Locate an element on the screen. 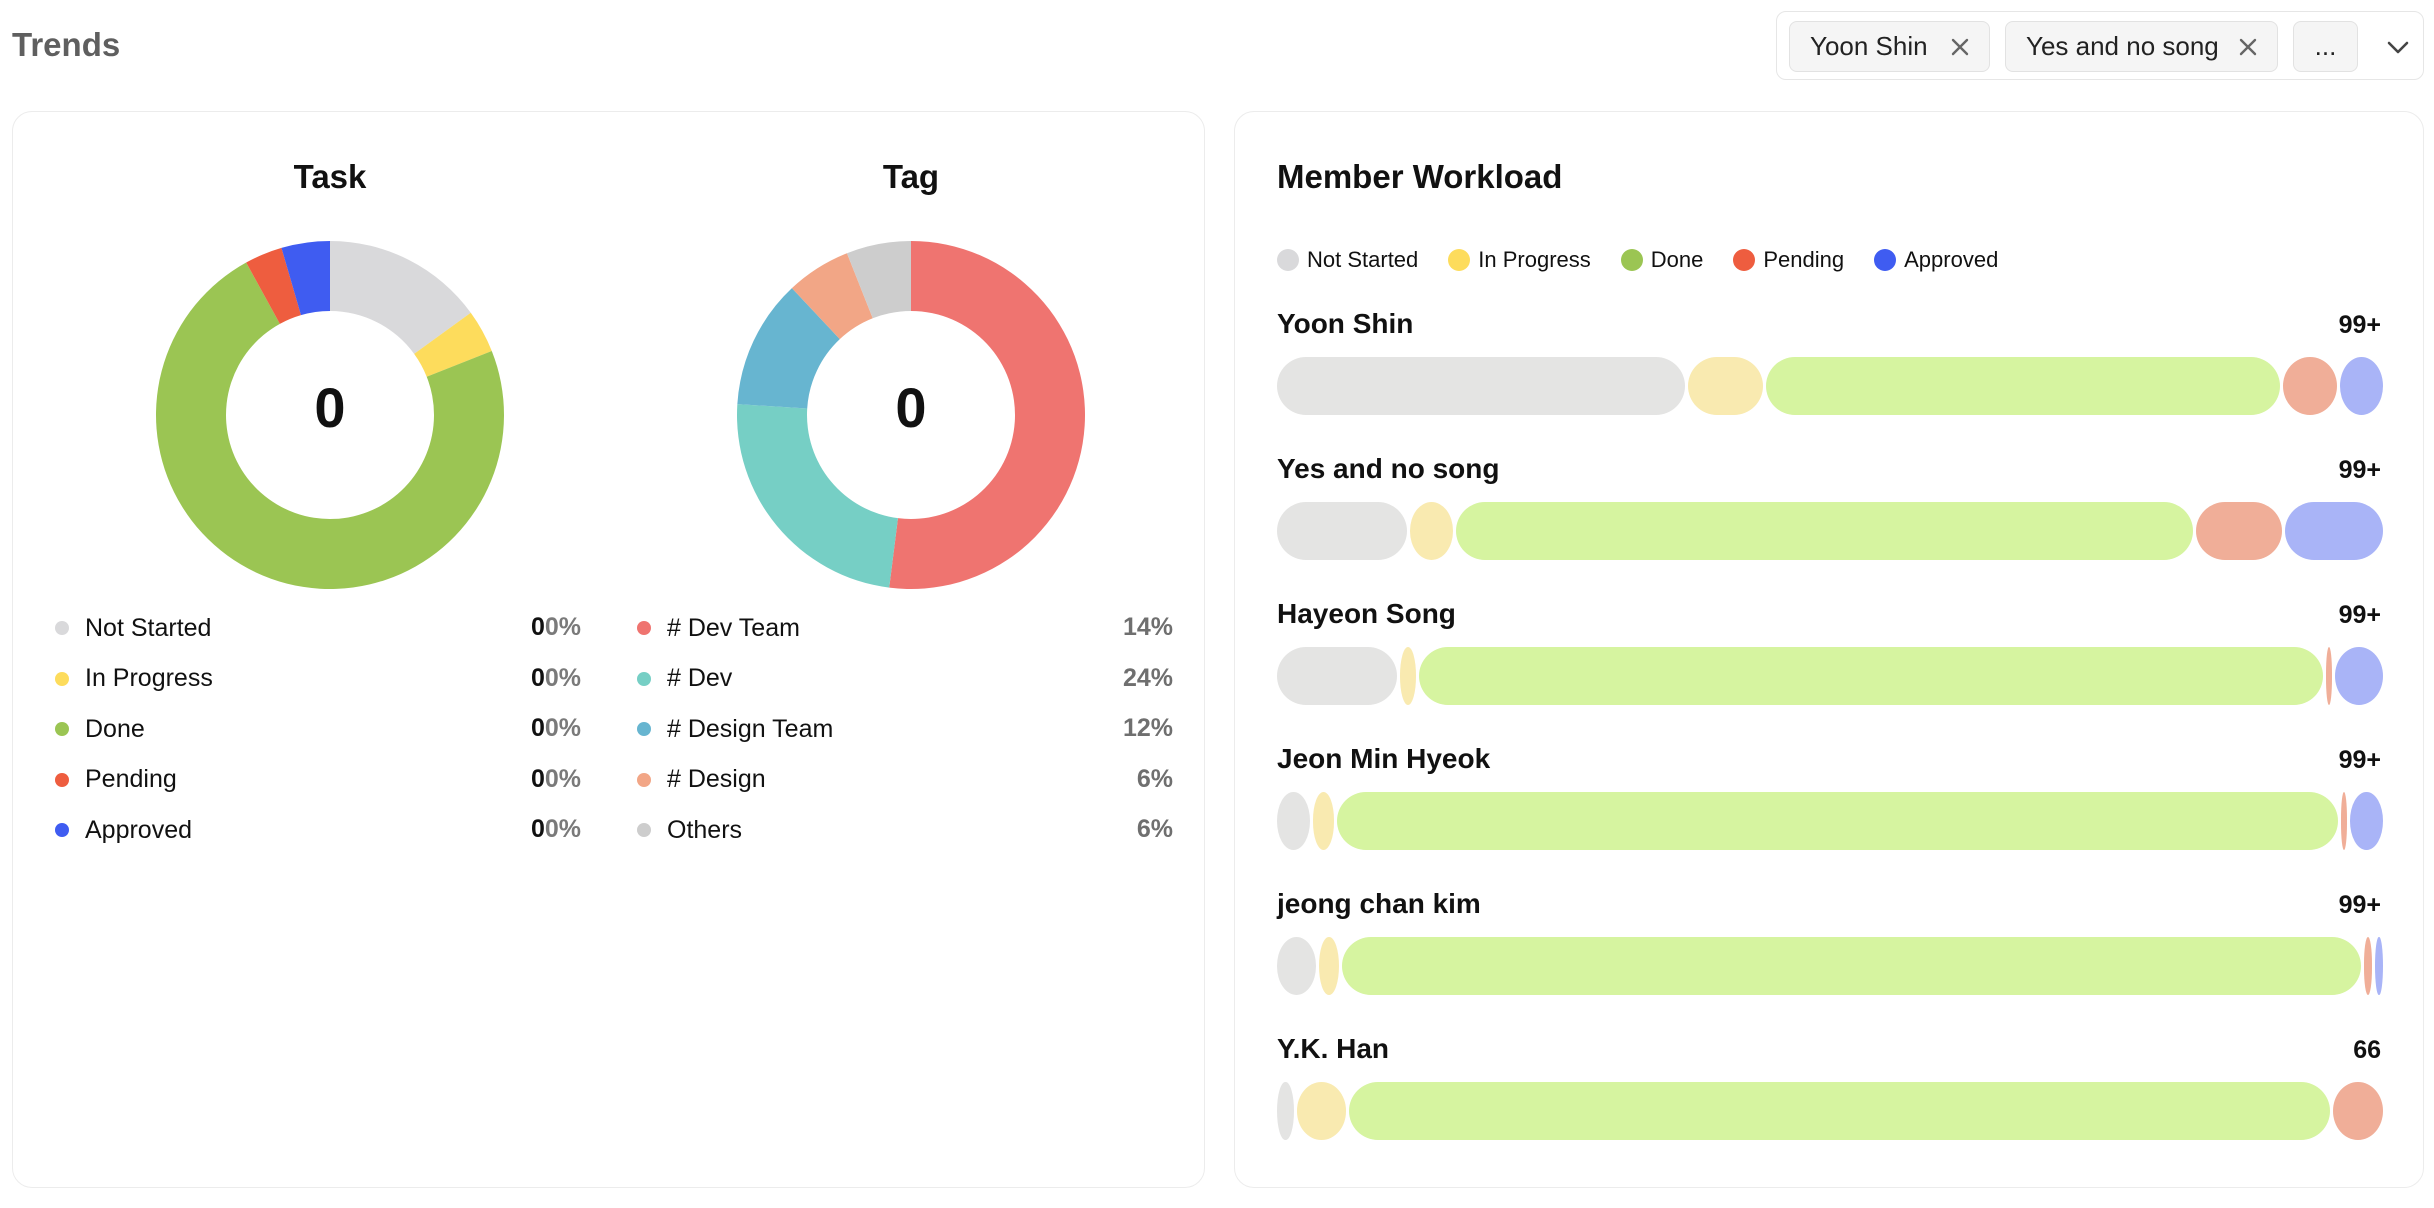 This screenshot has width=2434, height=1208. workload-legend-item: Not Started is located at coordinates (1347, 260).